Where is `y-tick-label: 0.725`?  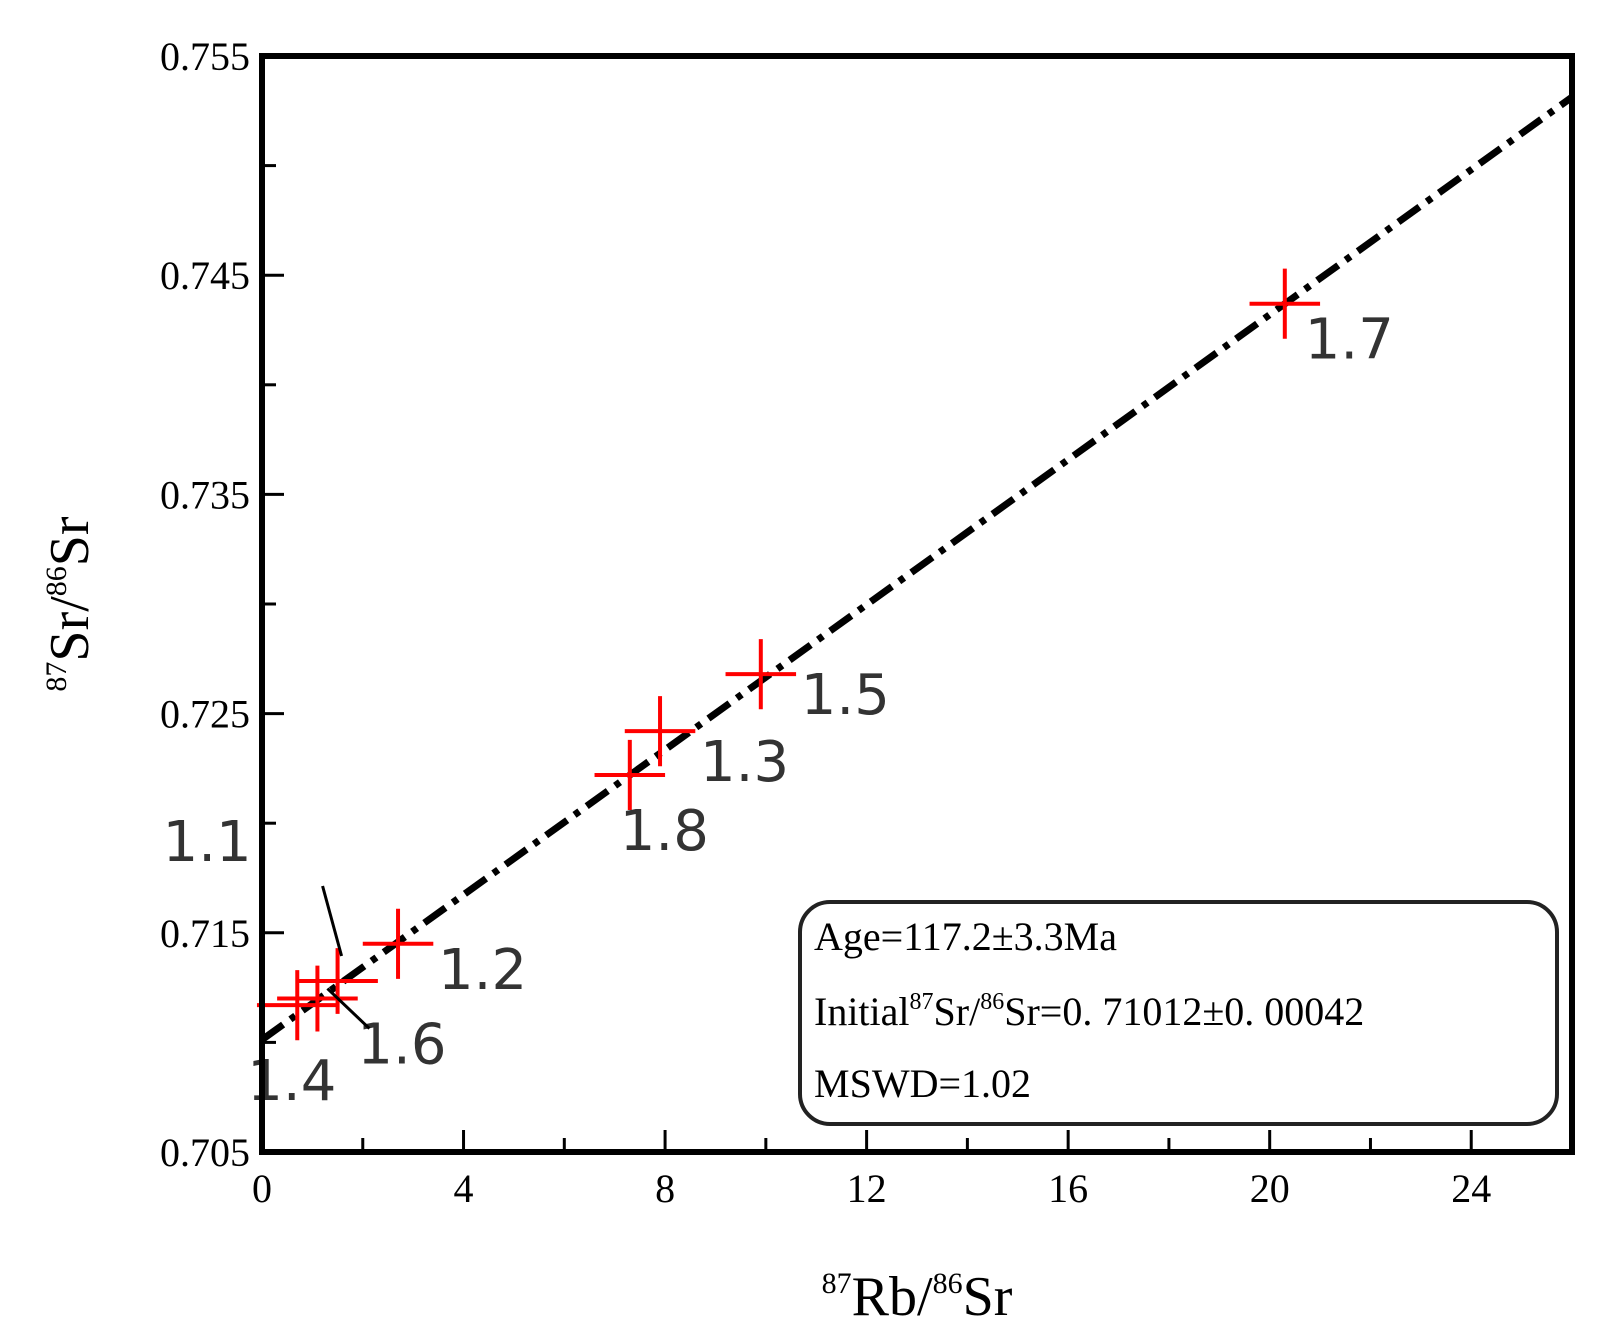 y-tick-label: 0.725 is located at coordinates (205, 714).